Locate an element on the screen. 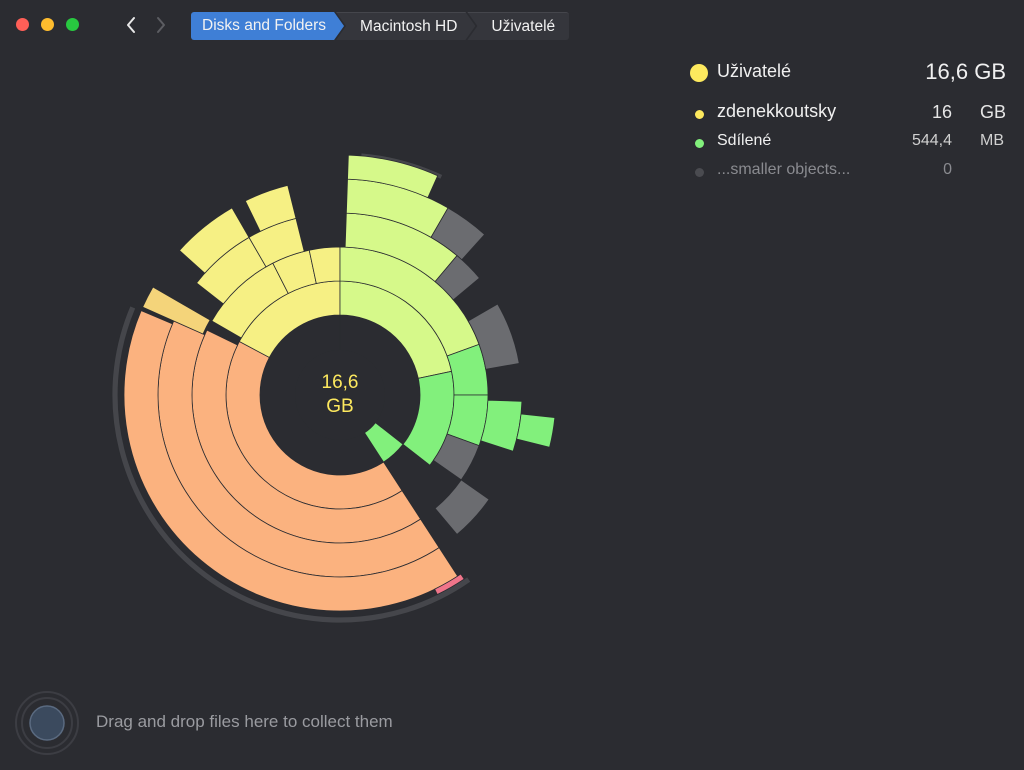 This screenshot has height=770, width=1024. forward-button is located at coordinates (161, 25).